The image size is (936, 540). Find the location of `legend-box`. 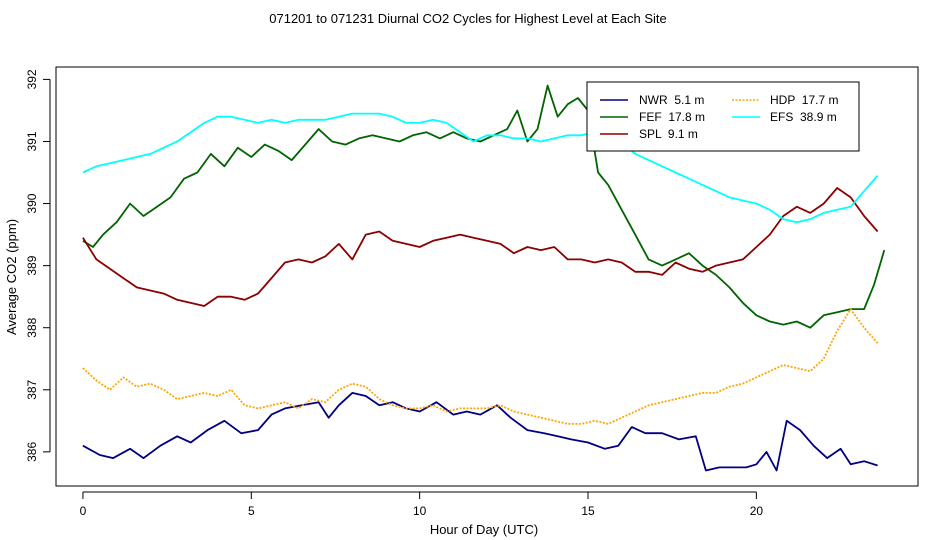

legend-box is located at coordinates (723, 116).